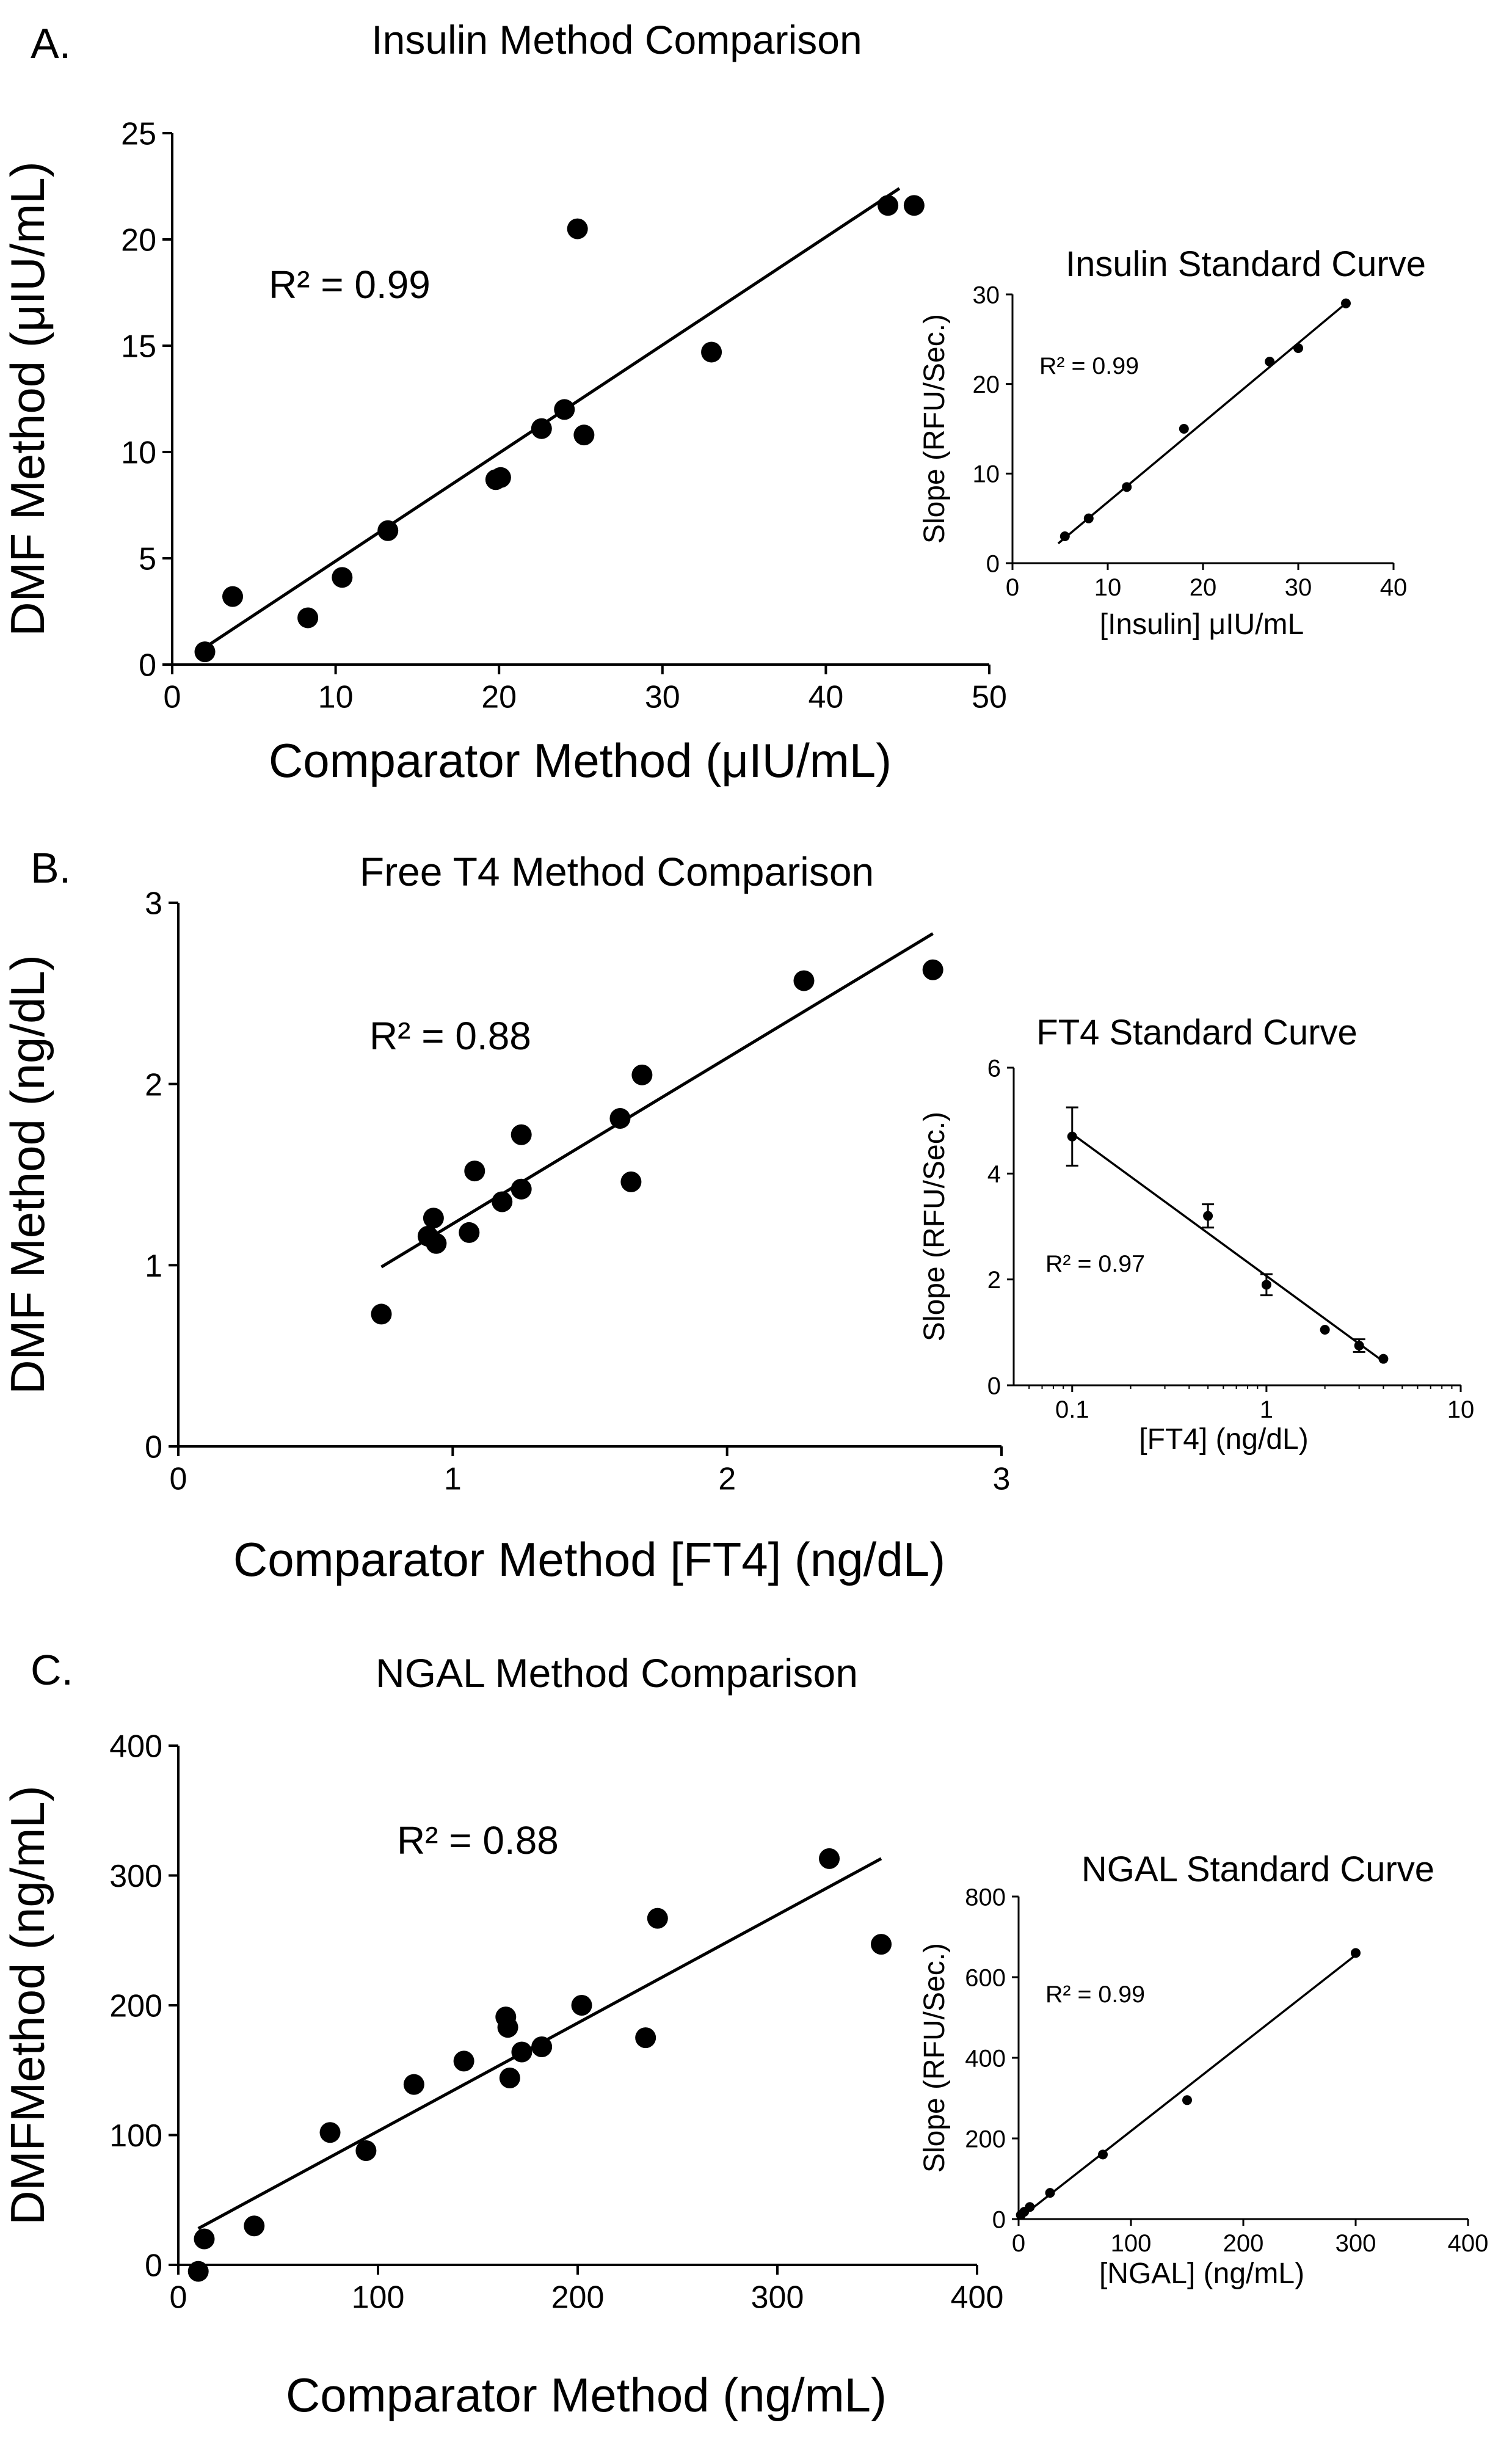 The image size is (1512, 2442). What do you see at coordinates (994, 1385) in the screenshot?
I see `panel-b-inset-y-tick-label: 0` at bounding box center [994, 1385].